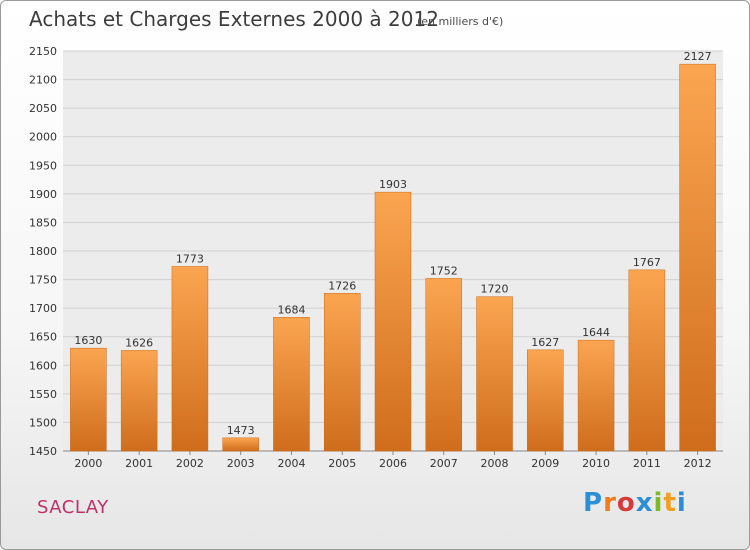  I want to click on y-tick-label: 2150, so click(43, 51).